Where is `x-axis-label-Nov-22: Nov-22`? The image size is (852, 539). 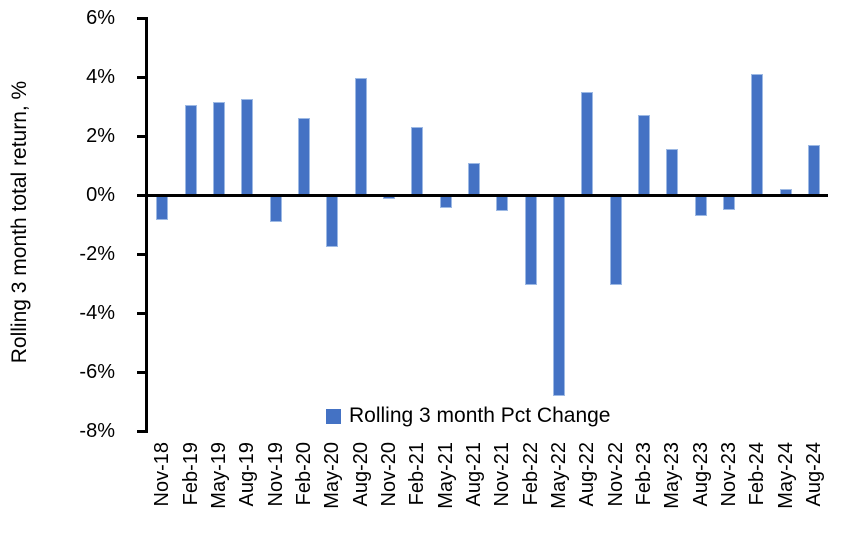 x-axis-label-Nov-22: Nov-22 is located at coordinates (615, 474).